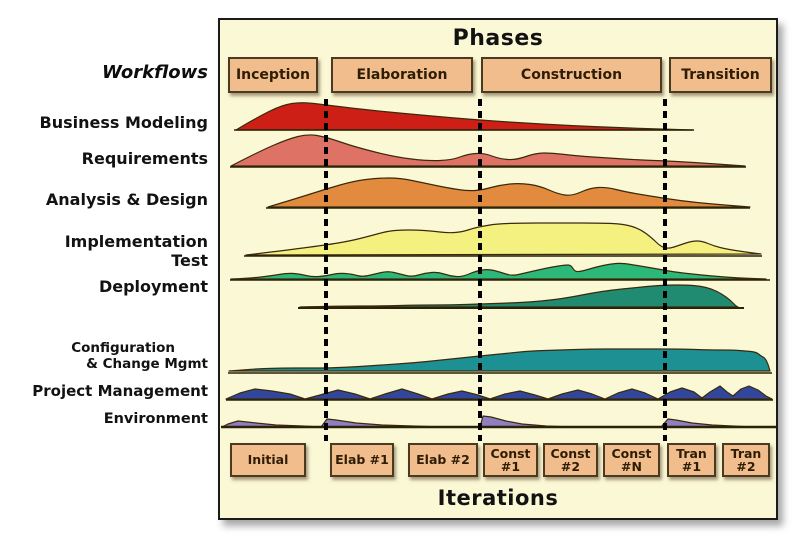 The height and width of the screenshot is (542, 800). I want to click on workflow-label: Deployment, so click(153, 287).